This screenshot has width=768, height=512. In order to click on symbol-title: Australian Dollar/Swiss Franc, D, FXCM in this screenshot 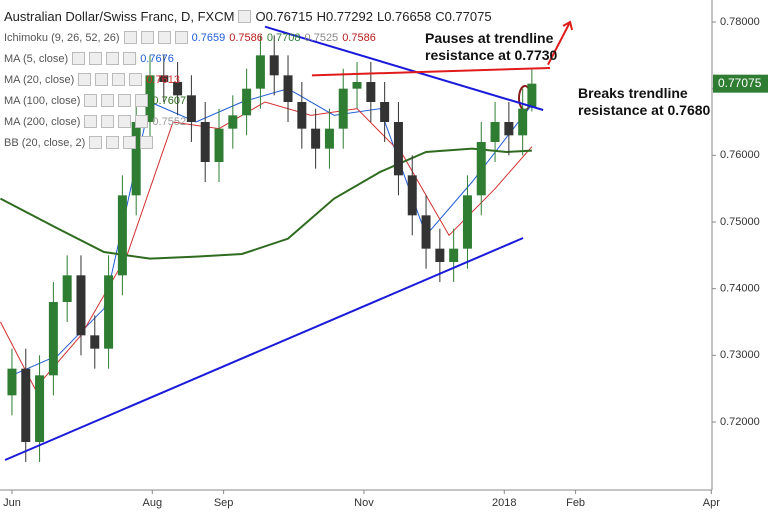, I will do `click(119, 16)`.